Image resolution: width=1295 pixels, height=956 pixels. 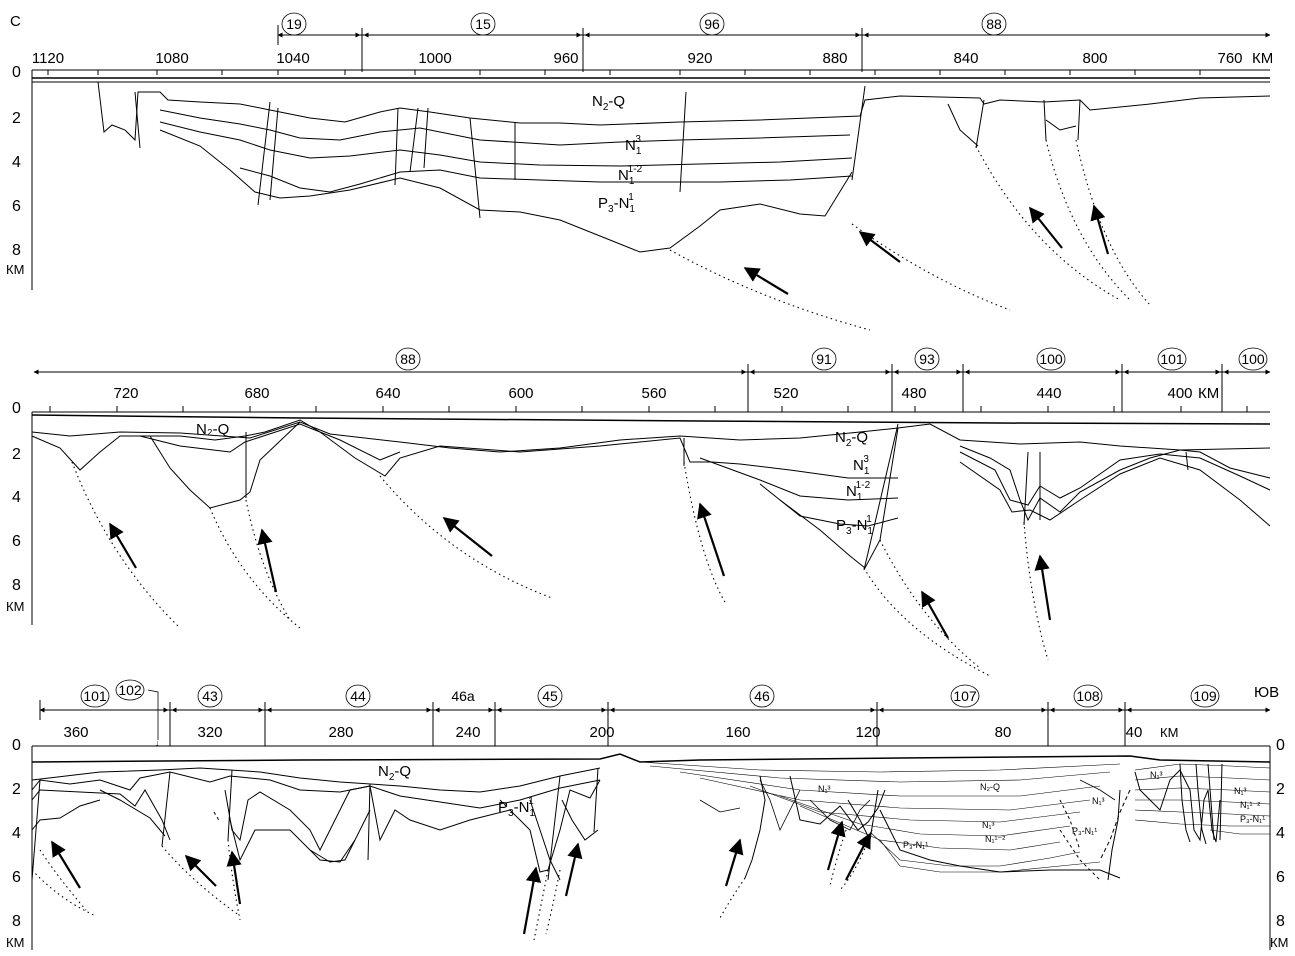 I want to click on segment-label: 108, so click(x=1088, y=696).